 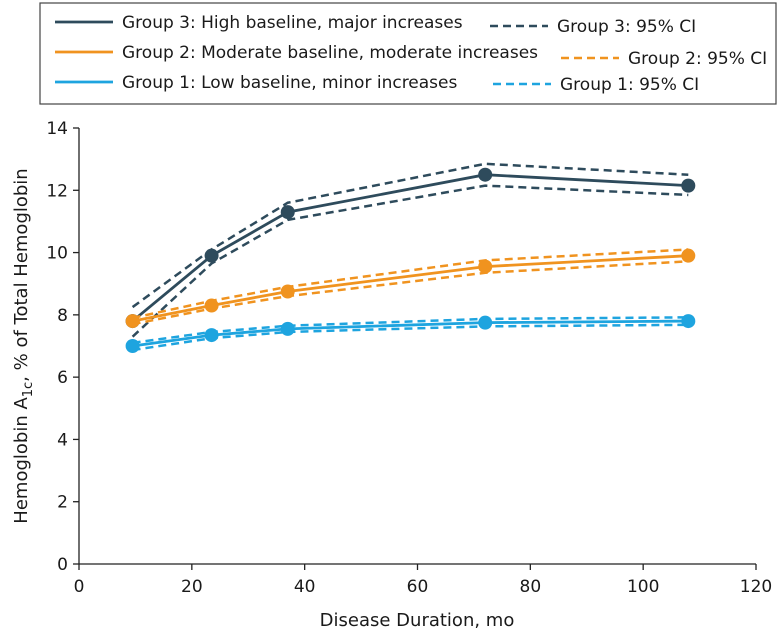 I want to click on x-tick-label: 80, so click(x=531, y=587).